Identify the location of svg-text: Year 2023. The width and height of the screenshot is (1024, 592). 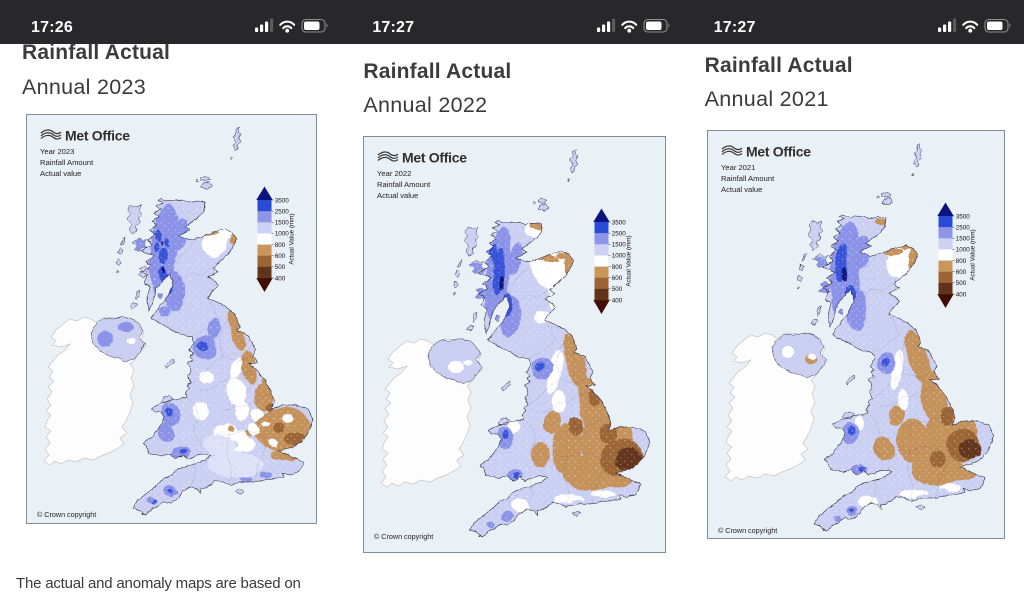
(57, 151).